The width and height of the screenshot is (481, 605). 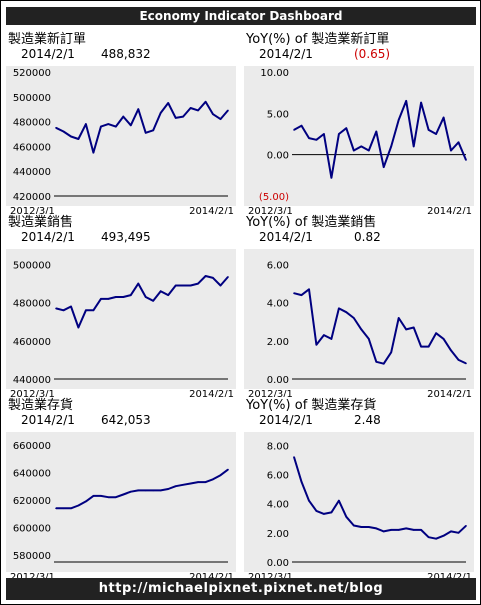 I want to click on y-tick-label: 480000, so click(x=32, y=123).